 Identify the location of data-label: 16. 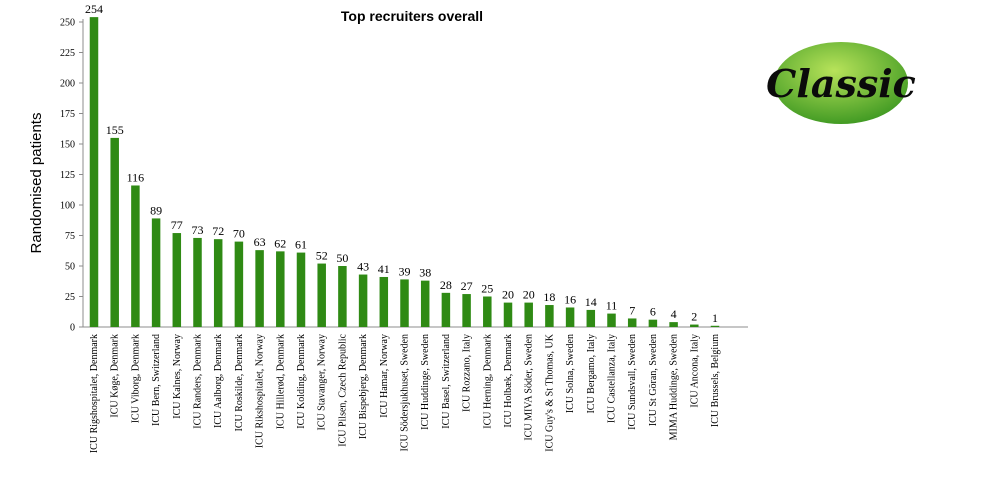
(570, 299).